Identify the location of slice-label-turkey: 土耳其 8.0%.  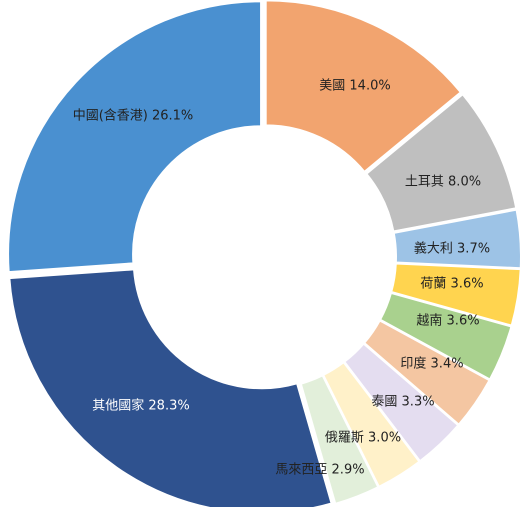
(443, 182).